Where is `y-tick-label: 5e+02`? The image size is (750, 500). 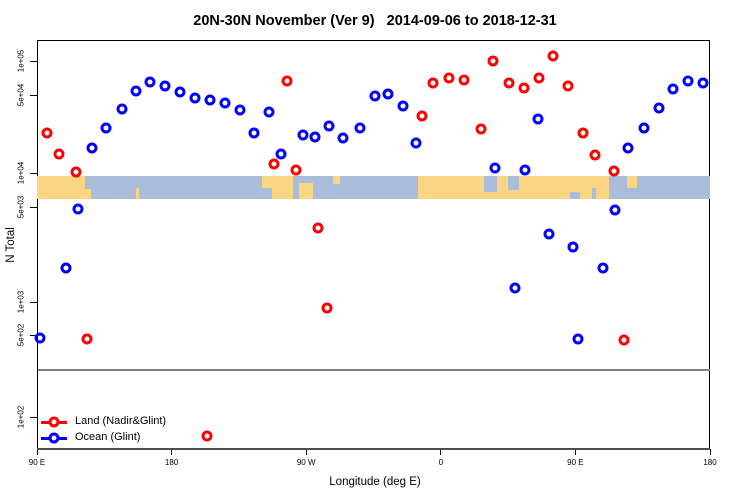 y-tick-label: 5e+02 is located at coordinates (21, 335).